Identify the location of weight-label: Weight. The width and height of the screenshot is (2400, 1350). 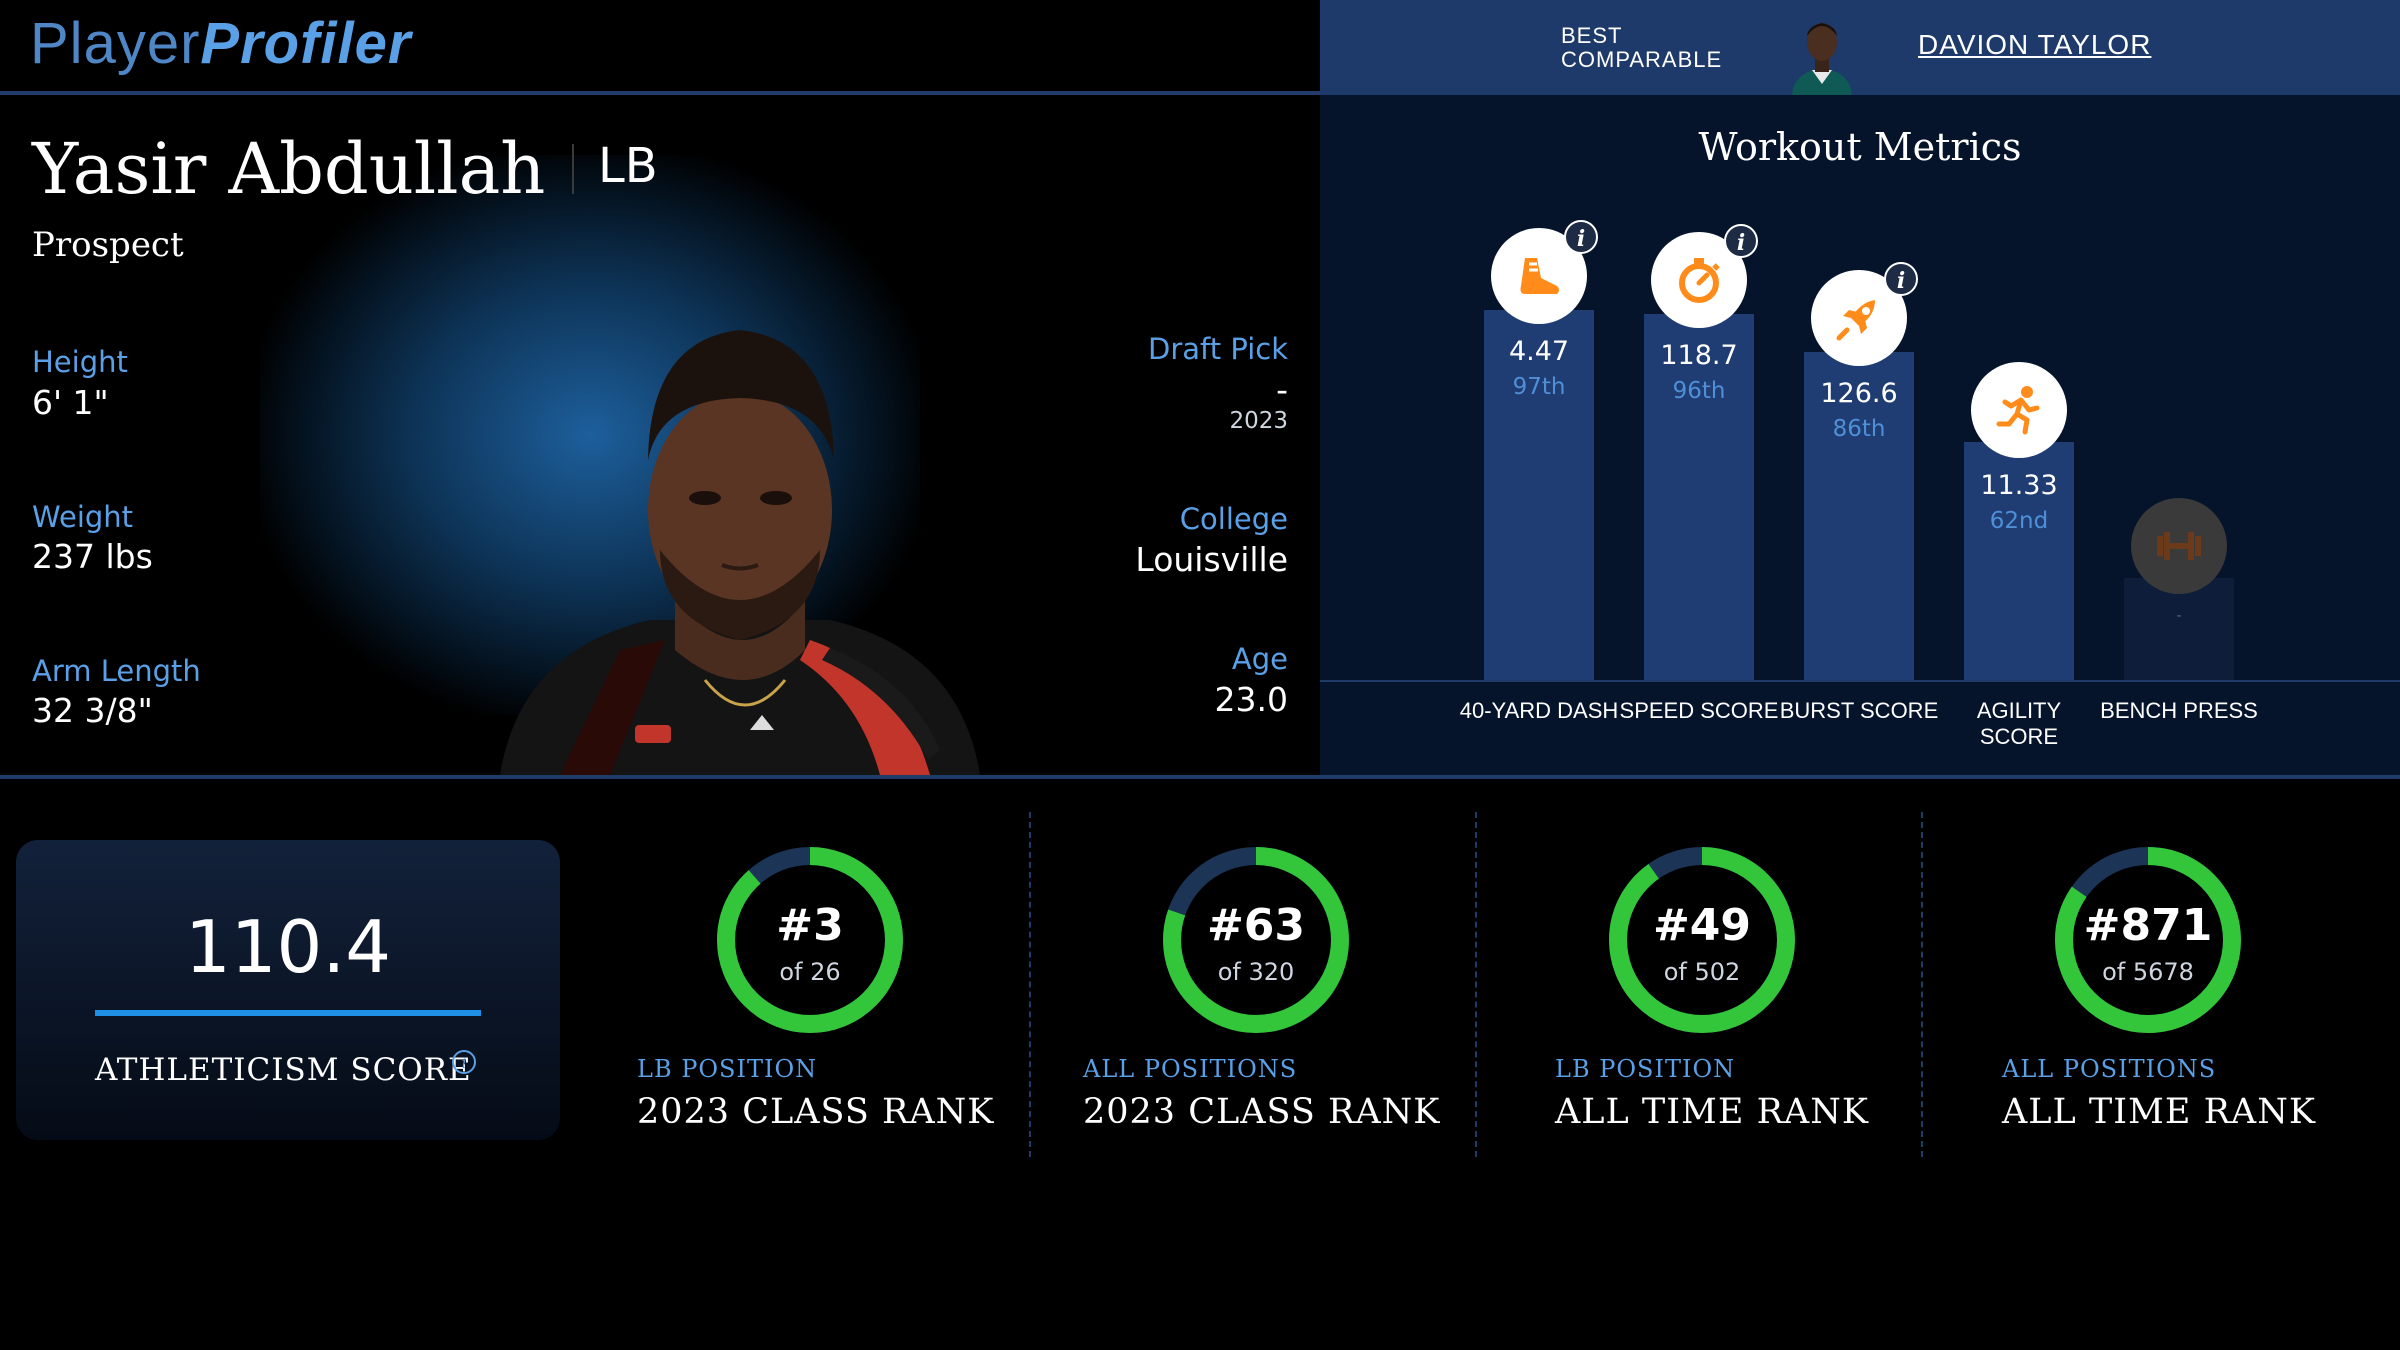
(83, 517).